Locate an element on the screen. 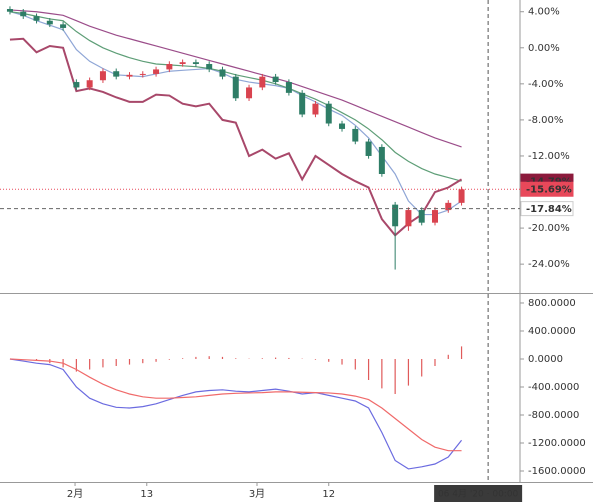 This screenshot has height=504, width=593. crosshair-label: 06 4月 '20 · 00:00 is located at coordinates (478, 494).